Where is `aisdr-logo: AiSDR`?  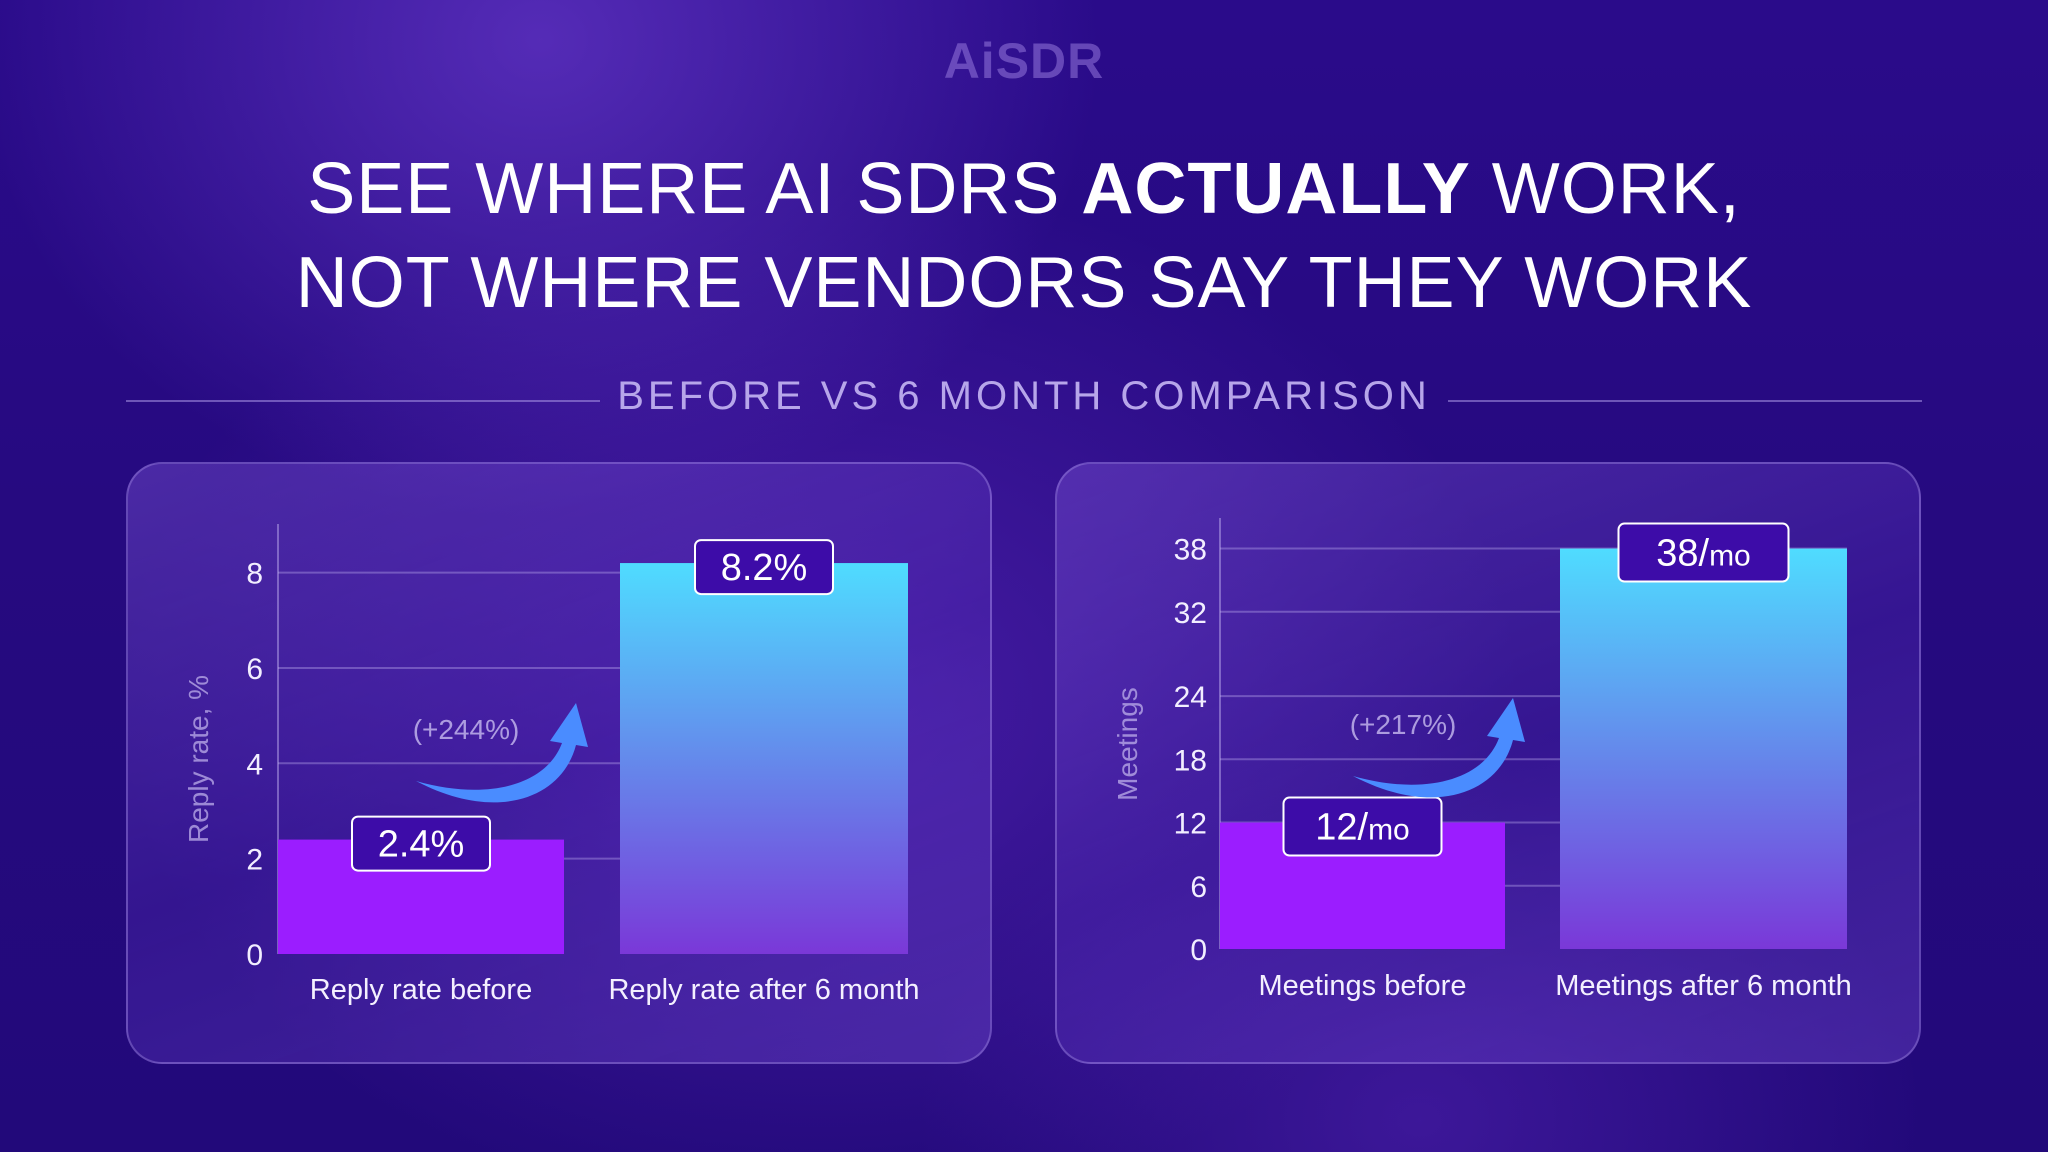
aisdr-logo: AiSDR is located at coordinates (1024, 61).